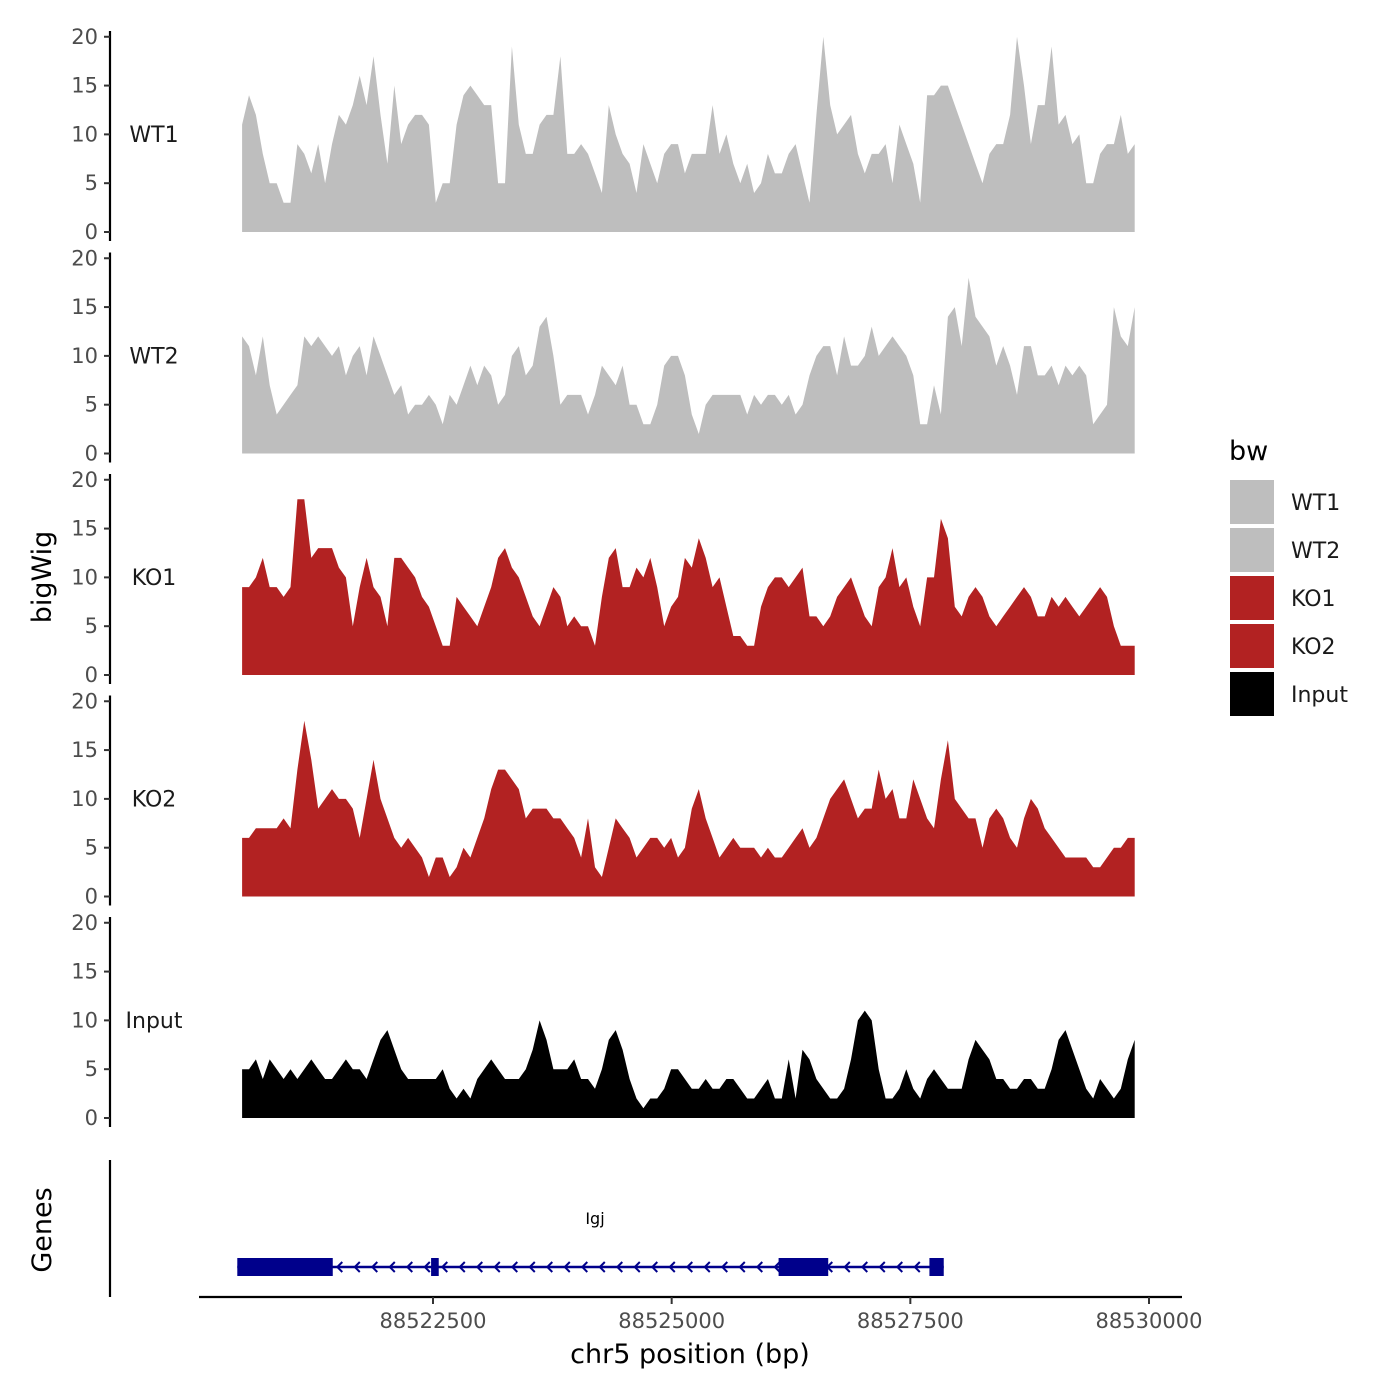  I want to click on legend-key-ko2, so click(1252, 646).